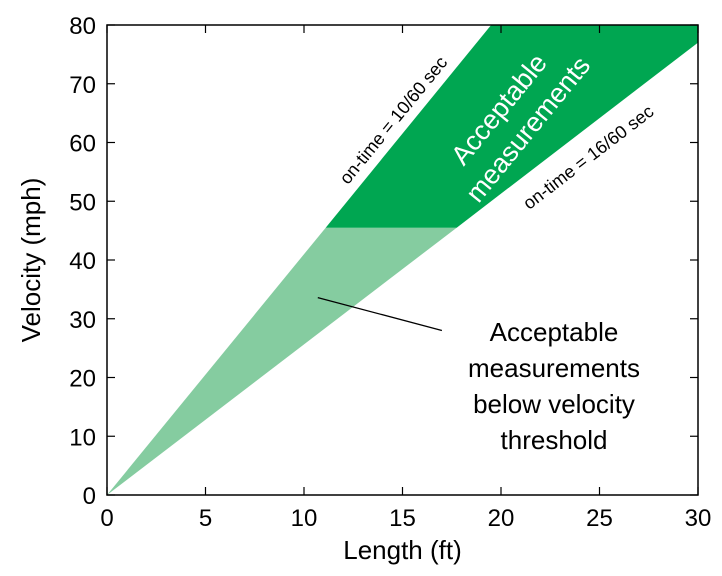 This screenshot has height=576, width=722. Describe the element at coordinates (599, 518) in the screenshot. I see `x-tick-label: 25` at that location.